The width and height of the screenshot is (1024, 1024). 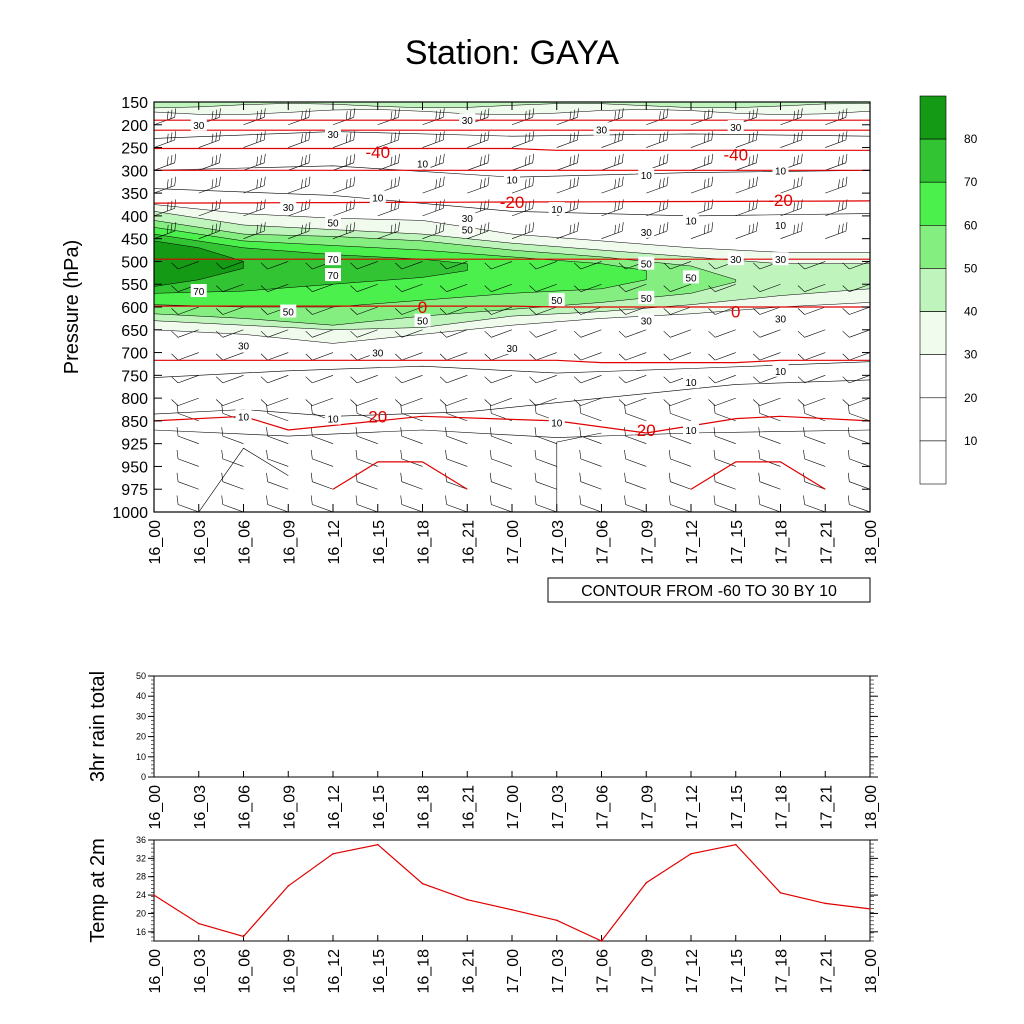 I want to click on colorbar-label: 10, so click(x=971, y=441).